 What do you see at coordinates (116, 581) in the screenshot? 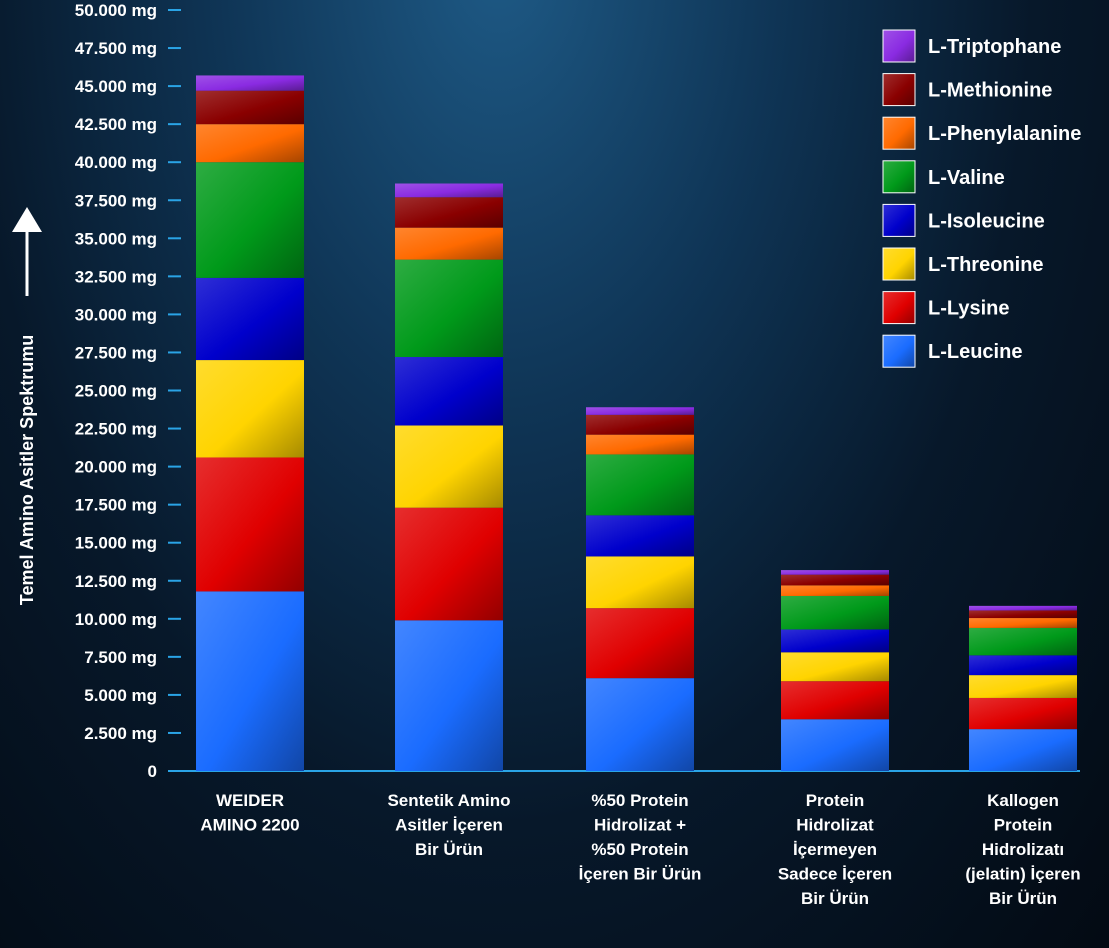
I see `y-tick-label: 12.500 mg` at bounding box center [116, 581].